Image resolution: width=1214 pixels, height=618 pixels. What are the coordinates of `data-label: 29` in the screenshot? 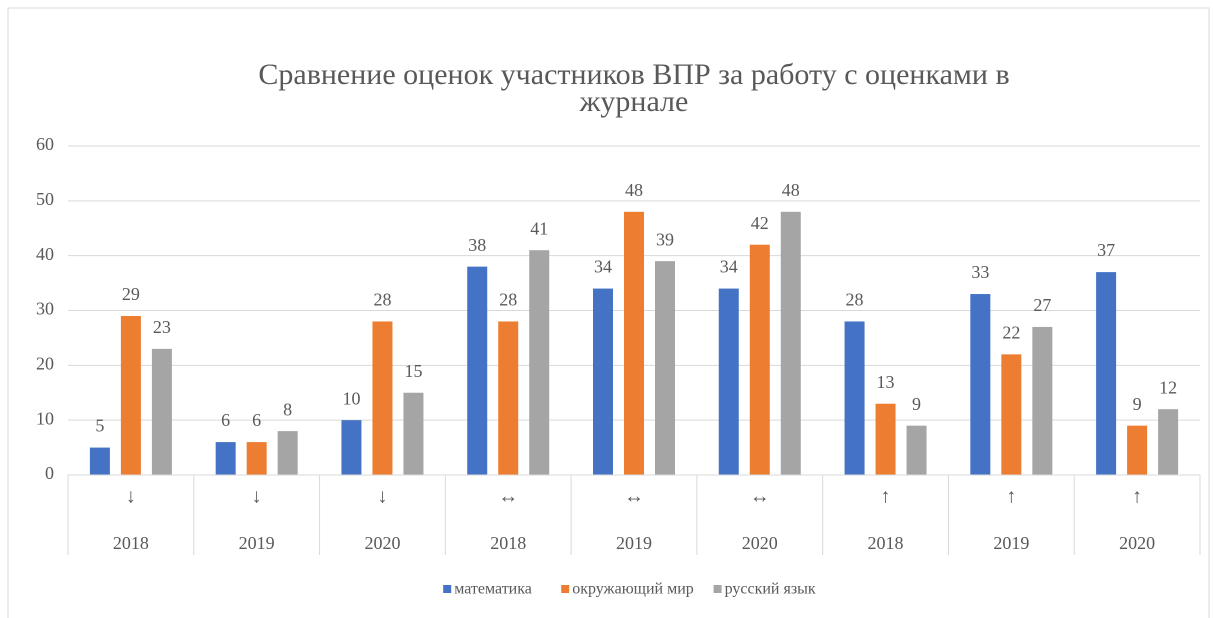 It's located at (131, 294).